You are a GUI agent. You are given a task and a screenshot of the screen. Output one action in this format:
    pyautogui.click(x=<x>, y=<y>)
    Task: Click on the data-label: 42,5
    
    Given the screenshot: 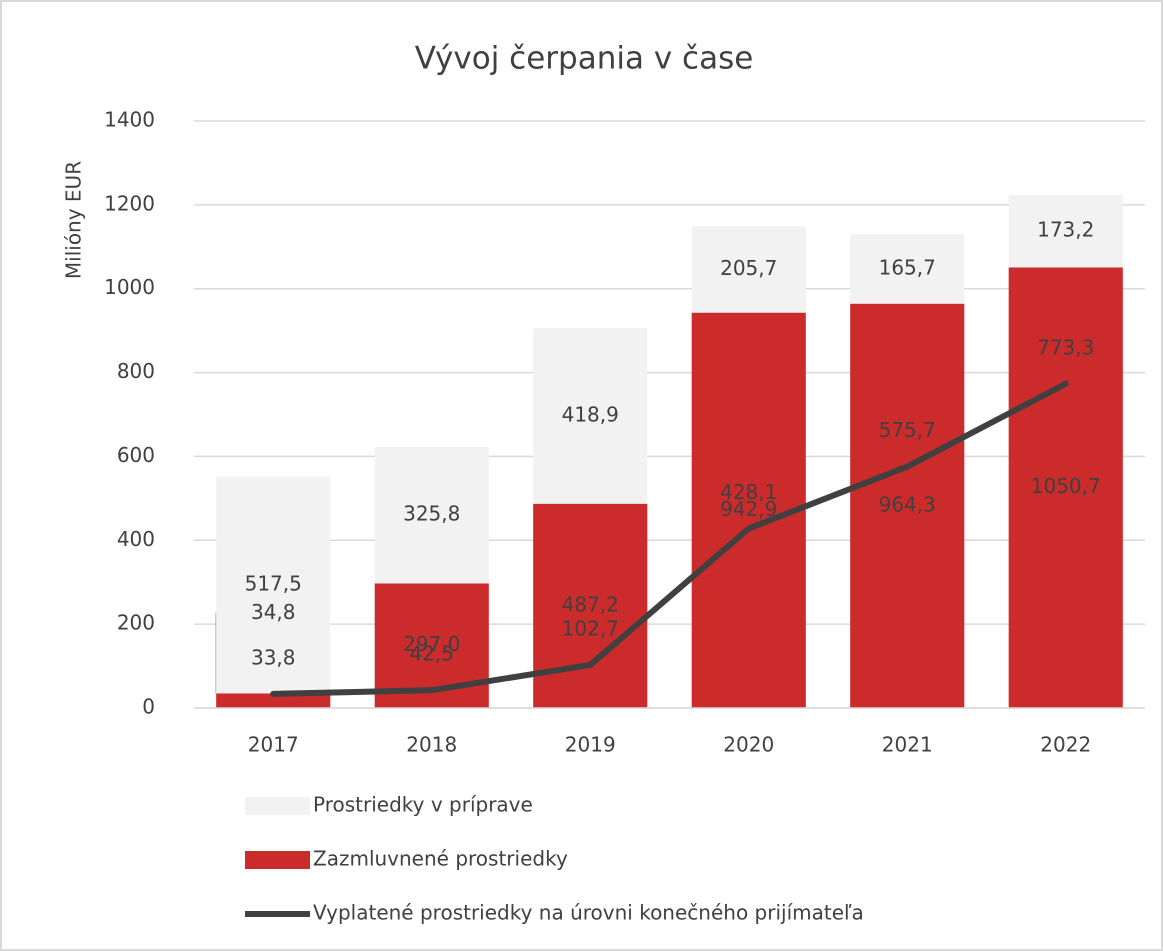 What is the action you would take?
    pyautogui.click(x=431, y=654)
    